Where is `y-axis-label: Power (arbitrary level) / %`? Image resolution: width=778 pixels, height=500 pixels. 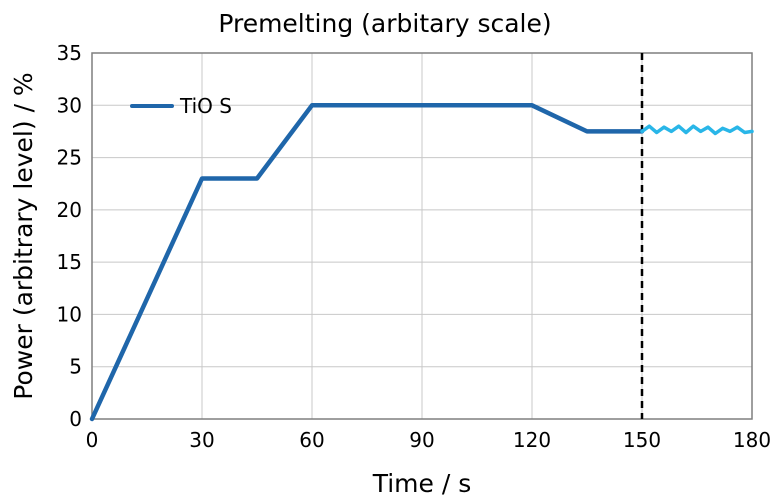
y-axis-label: Power (arbitrary level) / % is located at coordinates (23, 235).